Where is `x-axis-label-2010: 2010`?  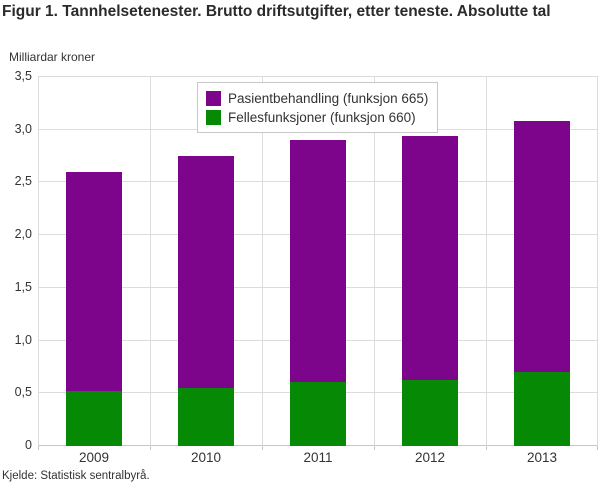 x-axis-label-2010: 2010 is located at coordinates (206, 457).